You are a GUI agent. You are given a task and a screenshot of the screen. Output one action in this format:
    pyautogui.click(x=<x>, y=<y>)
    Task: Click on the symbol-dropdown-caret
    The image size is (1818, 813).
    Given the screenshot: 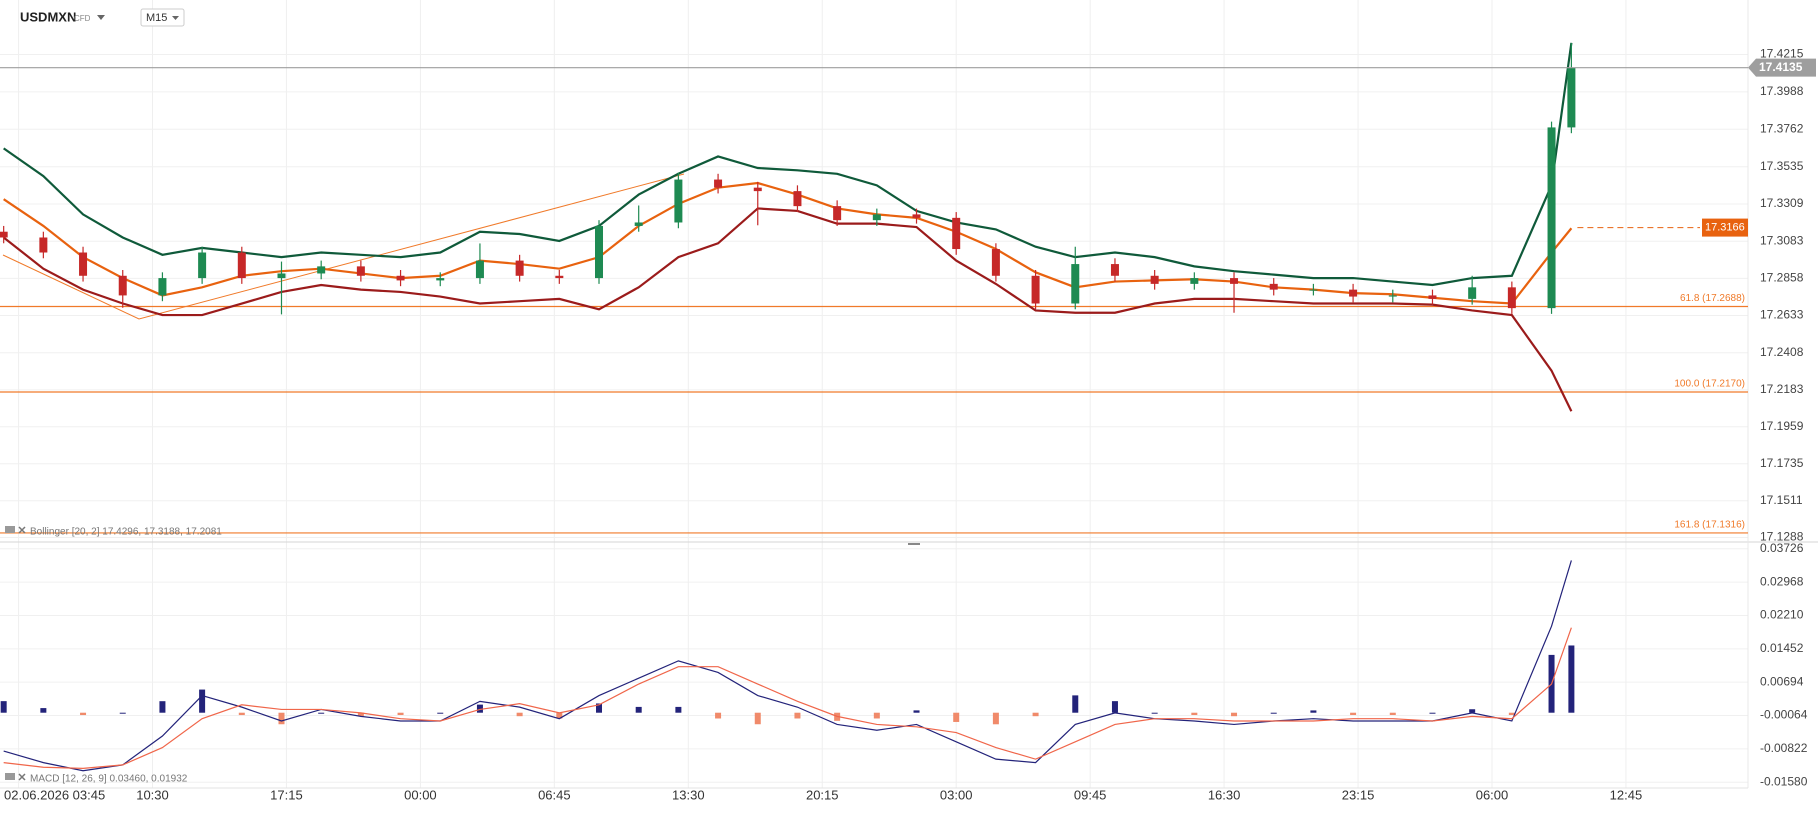 What is the action you would take?
    pyautogui.click(x=101, y=17)
    